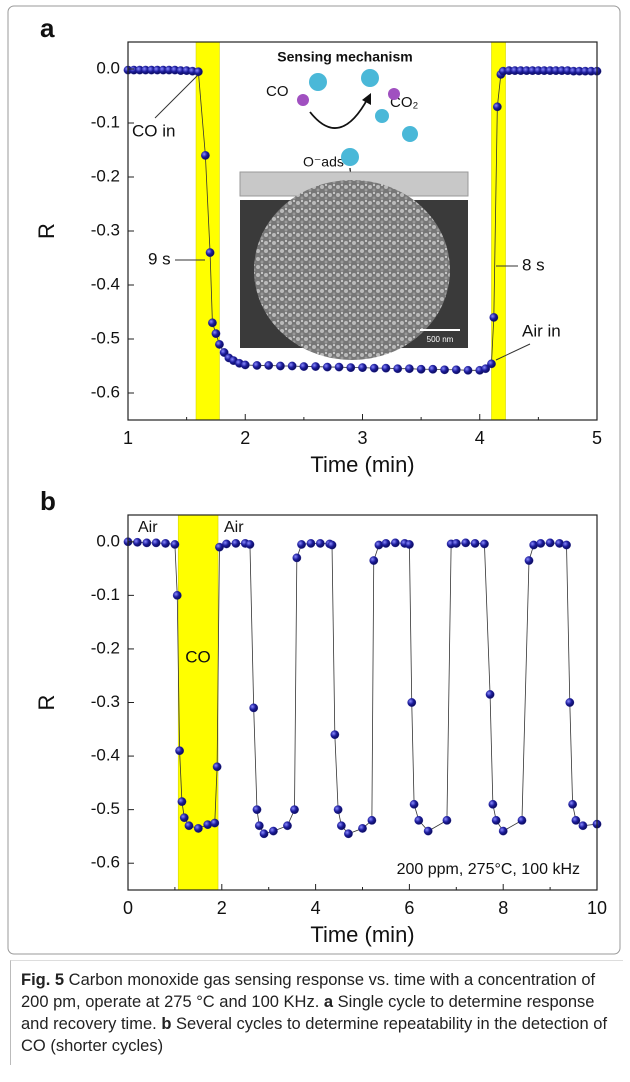 The width and height of the screenshot is (630, 1082). I want to click on y-tick-label: -0.2, so click(105, 175).